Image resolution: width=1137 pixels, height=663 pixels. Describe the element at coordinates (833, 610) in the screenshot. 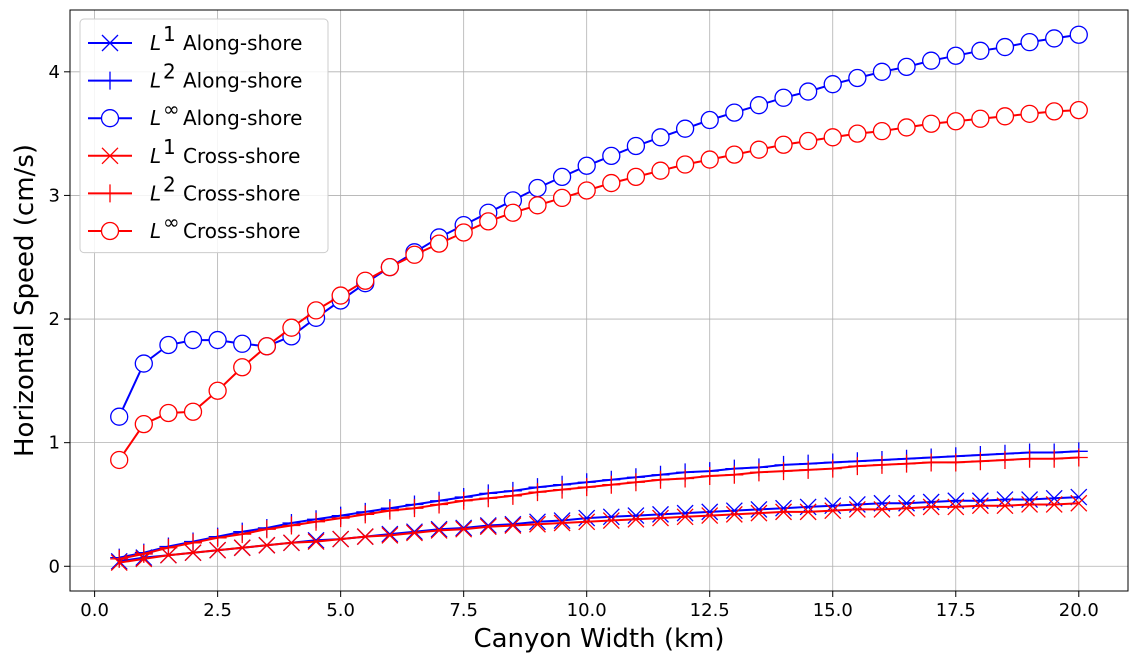

I see `x-tick-label: 15.0` at that location.